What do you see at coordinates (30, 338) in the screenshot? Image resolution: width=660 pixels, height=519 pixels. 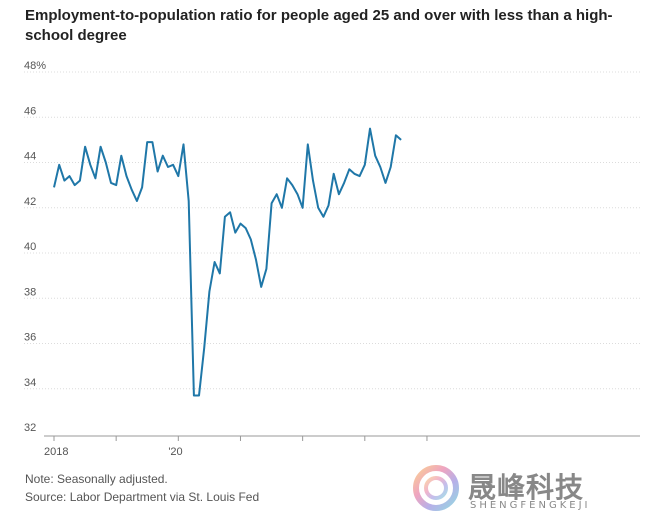 I see `y-tick-label: 36` at bounding box center [30, 338].